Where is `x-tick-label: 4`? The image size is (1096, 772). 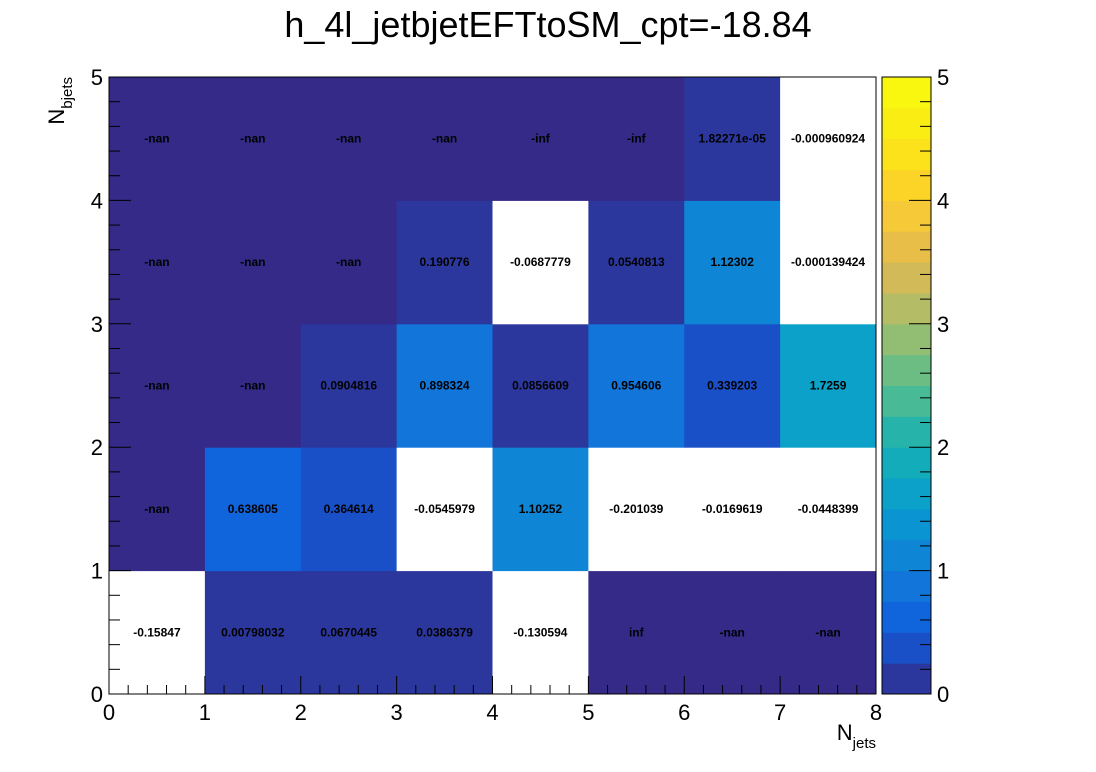 x-tick-label: 4 is located at coordinates (492, 712).